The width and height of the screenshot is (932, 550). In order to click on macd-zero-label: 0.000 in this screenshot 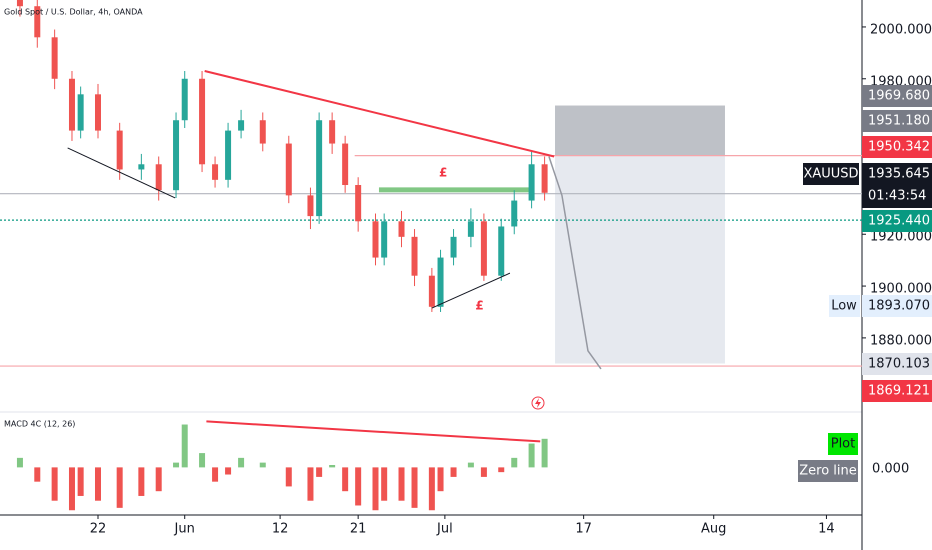, I will do `click(890, 469)`.